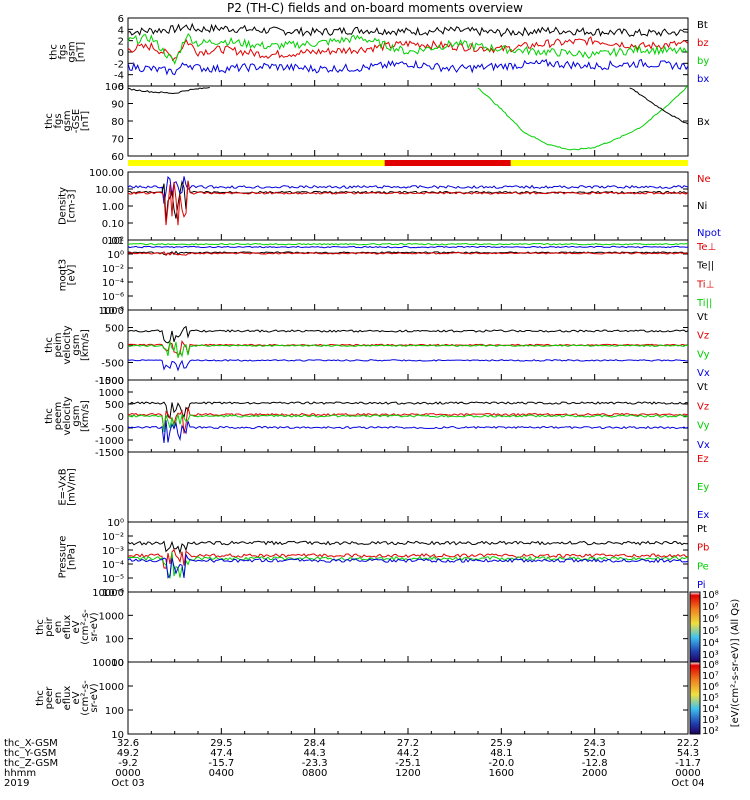  Describe the element at coordinates (128, 753) in the screenshot. I see `orbit-value: 49.2` at that location.